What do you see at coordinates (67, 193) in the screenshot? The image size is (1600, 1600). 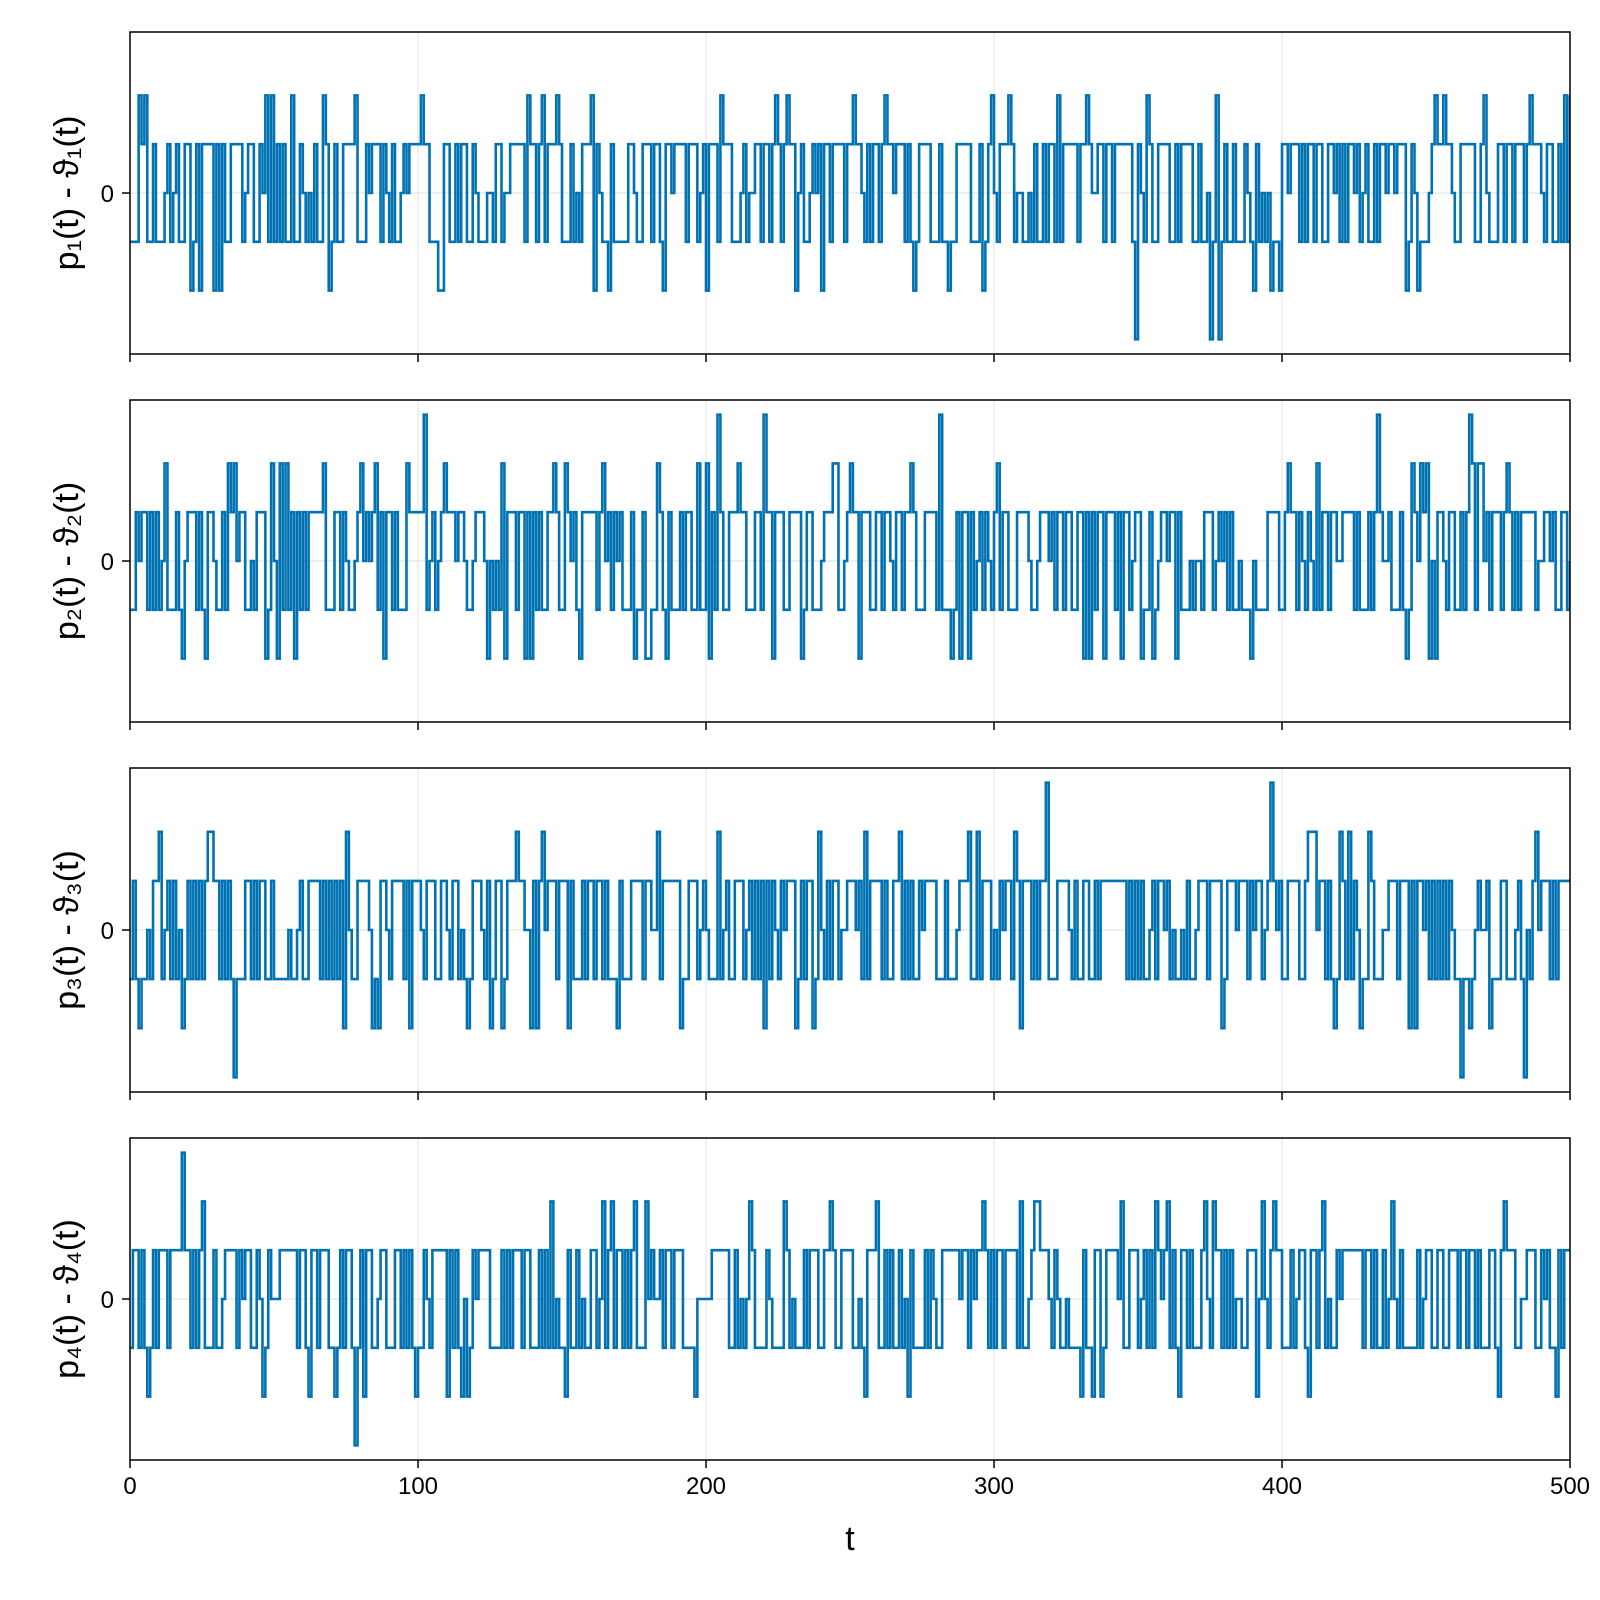 I see `y-axis-label: p₁(t) - ϑ₁(t)` at bounding box center [67, 193].